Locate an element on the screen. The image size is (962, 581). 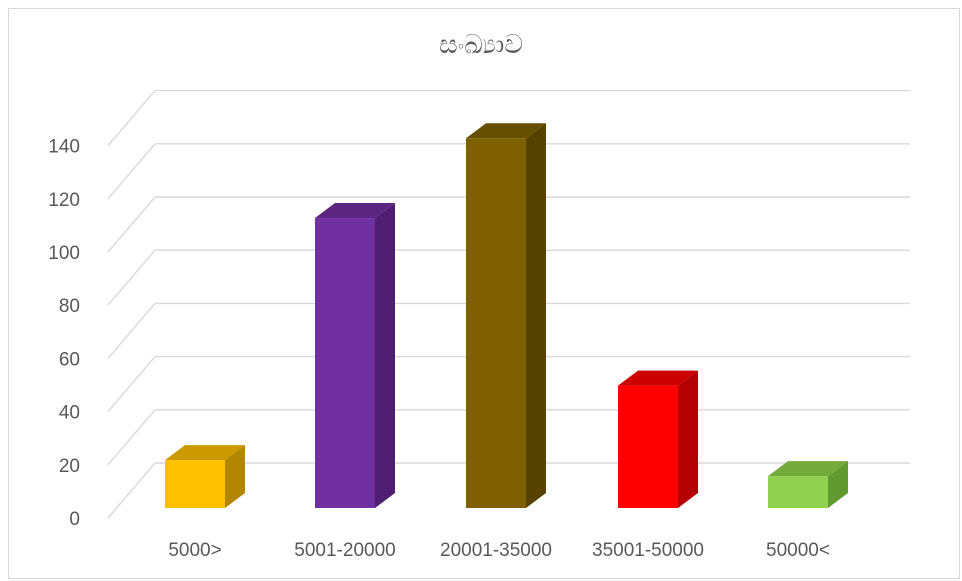
y-tick-label: 140 is located at coordinates (64, 147).